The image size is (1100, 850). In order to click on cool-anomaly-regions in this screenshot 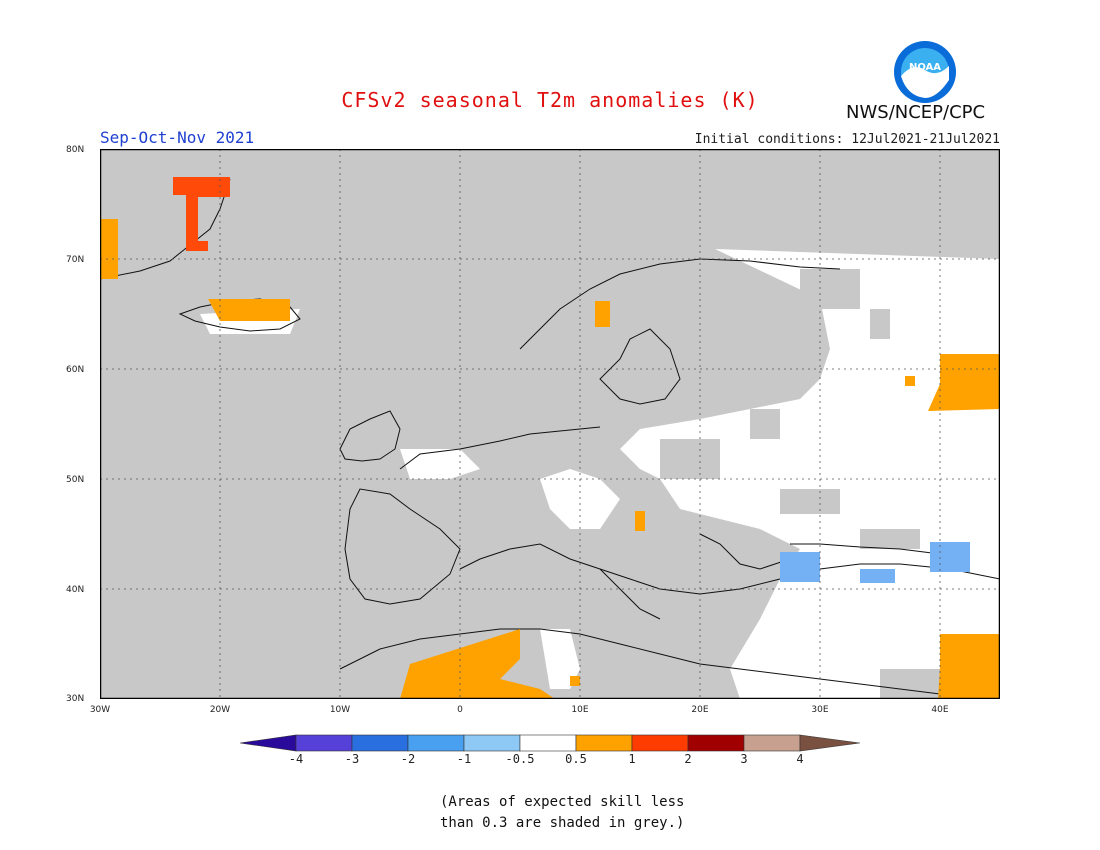, I will do `click(875, 562)`.